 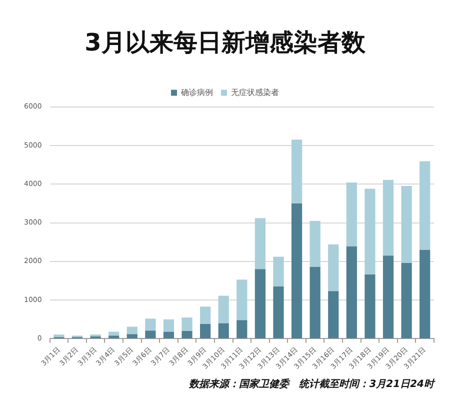 What do you see at coordinates (225, 42) in the screenshot?
I see `chart-title: 3月以来每日新增感染者数` at bounding box center [225, 42].